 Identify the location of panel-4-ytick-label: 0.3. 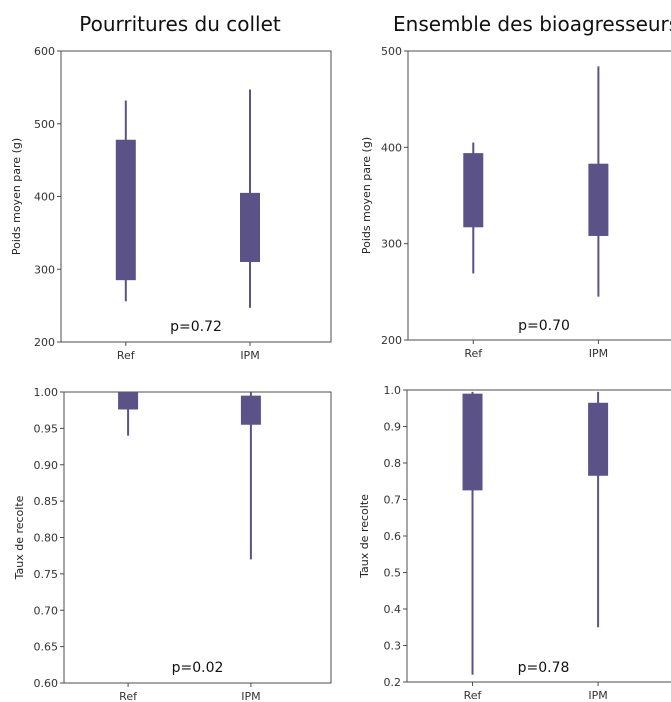
(393, 646).